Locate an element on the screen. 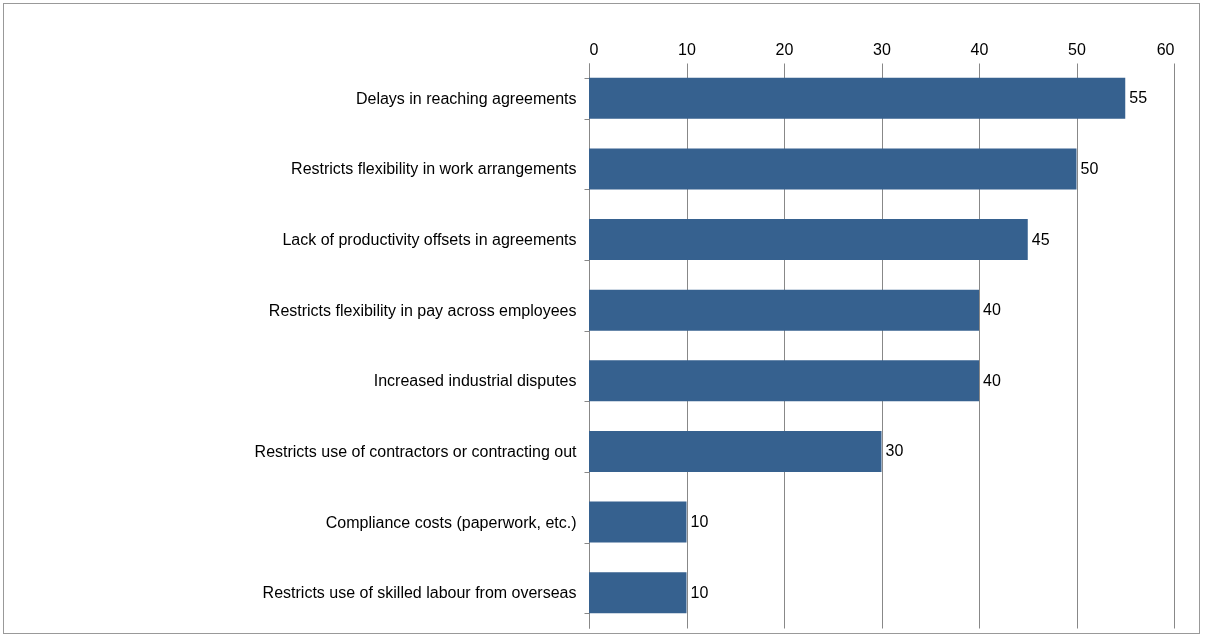 This screenshot has height=639, width=1205. y-tick-label: Restricts use of skilled labour from overseas is located at coordinates (419, 593).